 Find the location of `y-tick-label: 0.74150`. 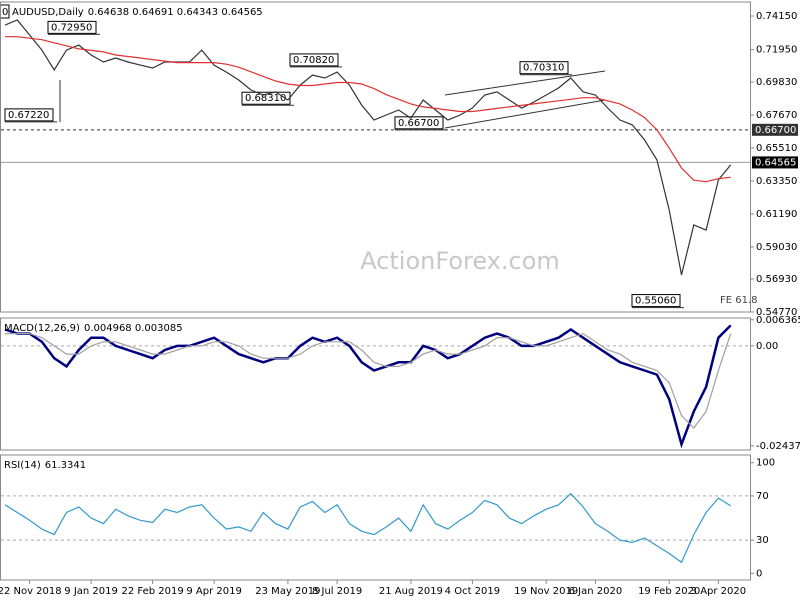

y-tick-label: 0.74150 is located at coordinates (776, 16).